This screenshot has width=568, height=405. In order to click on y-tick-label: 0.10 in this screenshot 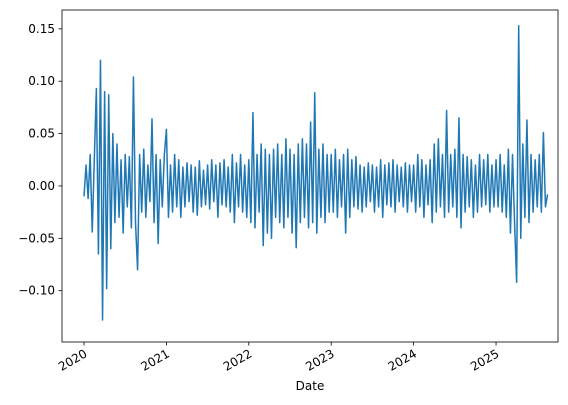, I will do `click(41, 81)`.